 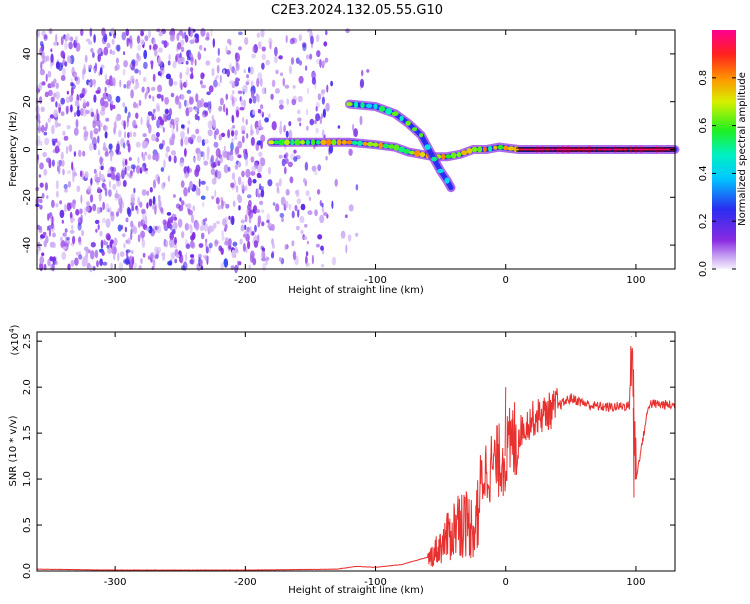 I want to click on chart-title: C2E3.2024.132.05.55.G10, so click(x=357, y=10).